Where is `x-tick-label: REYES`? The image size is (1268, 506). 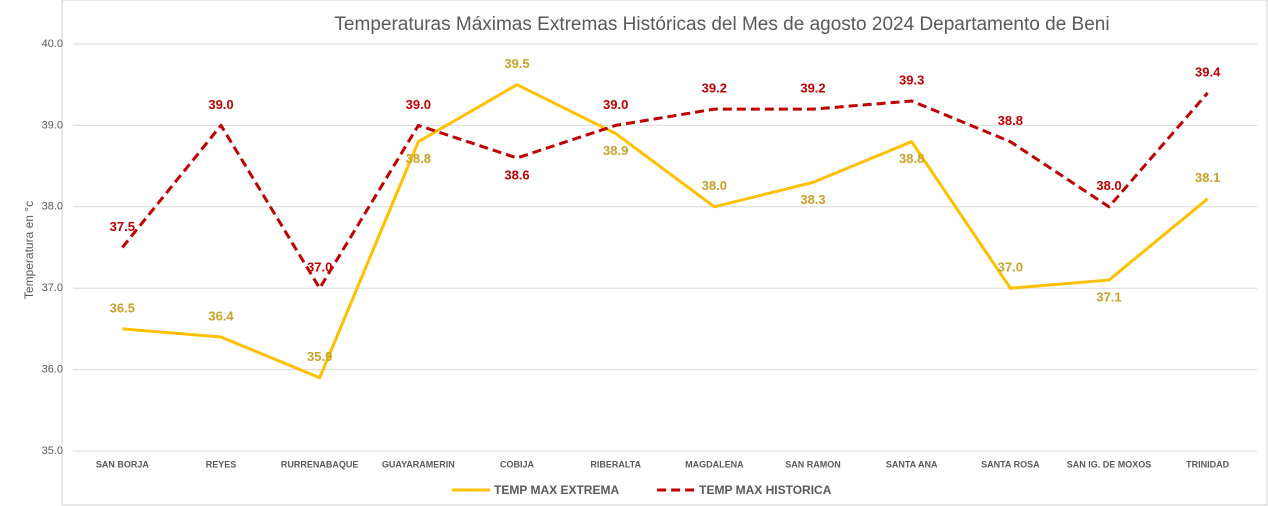
x-tick-label: REYES is located at coordinates (221, 464).